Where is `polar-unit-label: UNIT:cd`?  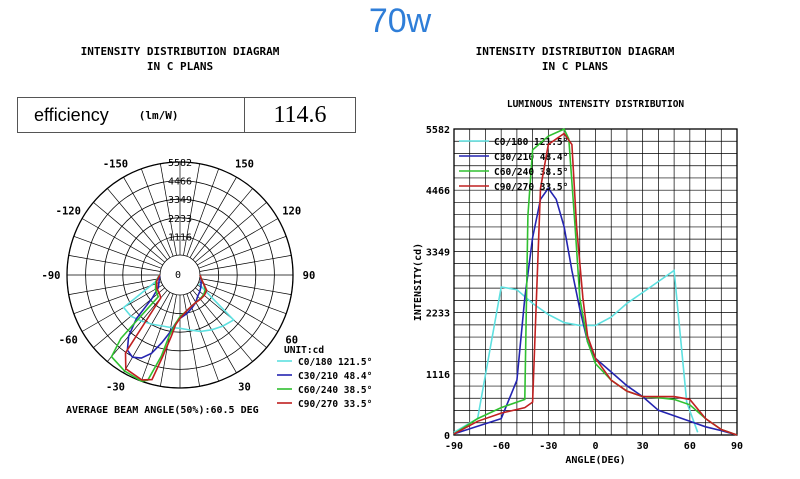
polar-unit-label: UNIT:cd is located at coordinates (304, 350).